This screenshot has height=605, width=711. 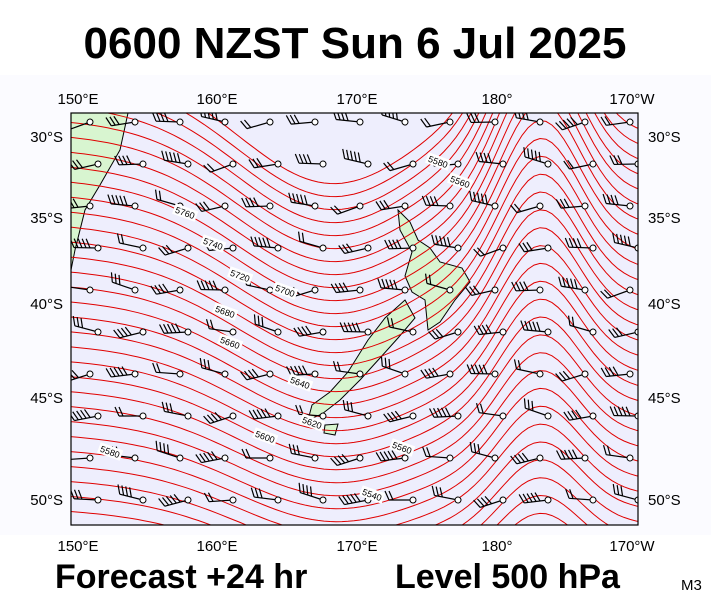 I want to click on level-label: Level 500 hPa, so click(x=508, y=577).